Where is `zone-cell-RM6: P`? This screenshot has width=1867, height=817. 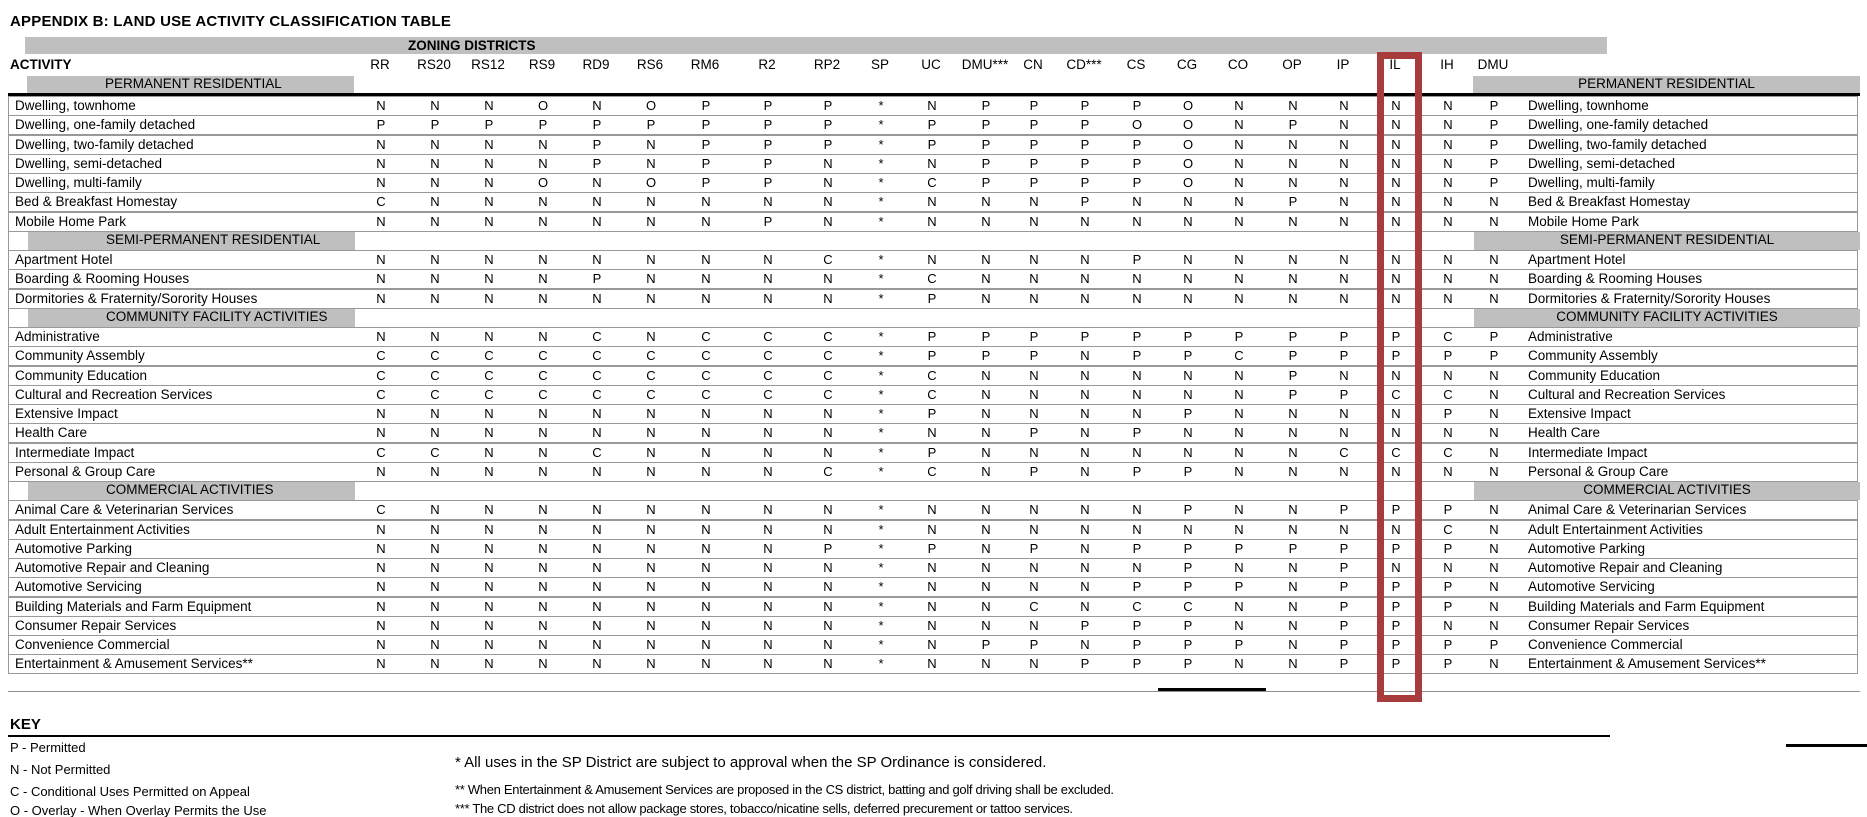
zone-cell-RM6: P is located at coordinates (706, 125).